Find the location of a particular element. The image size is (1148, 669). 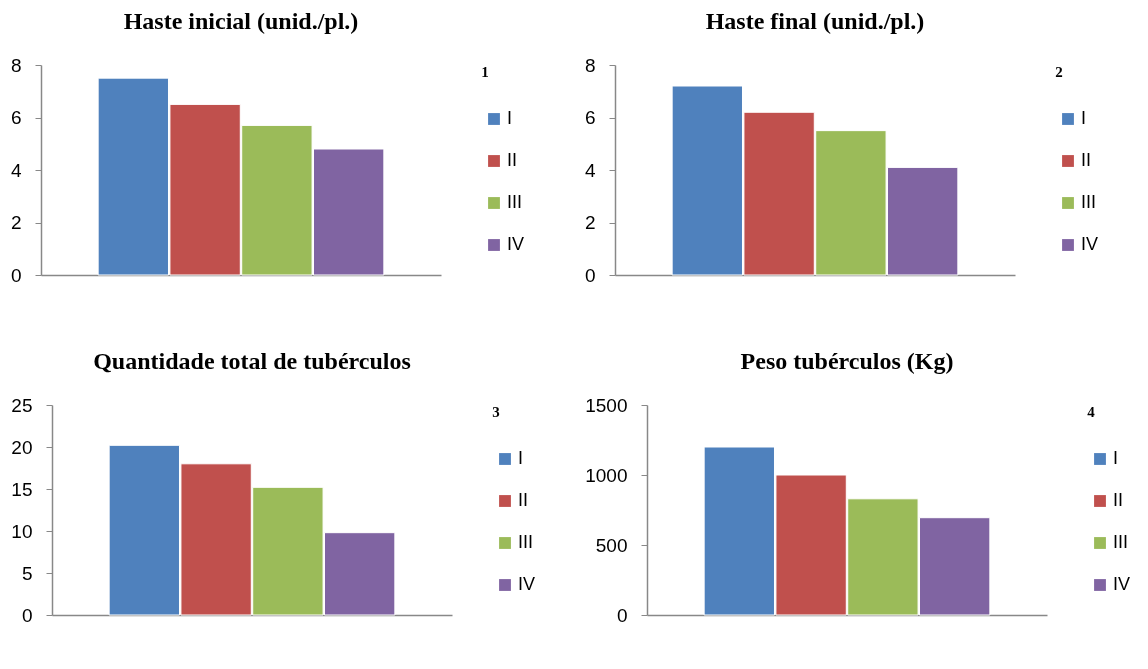

y-tick-label: 1000 is located at coordinates (606, 475).